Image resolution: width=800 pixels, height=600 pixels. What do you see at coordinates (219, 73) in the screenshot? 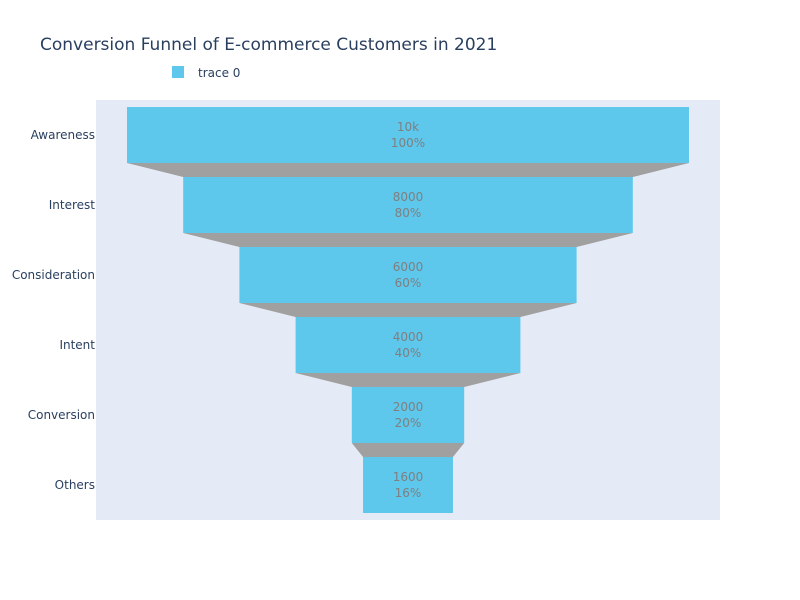
I see `legend-label: trace 0` at bounding box center [219, 73].